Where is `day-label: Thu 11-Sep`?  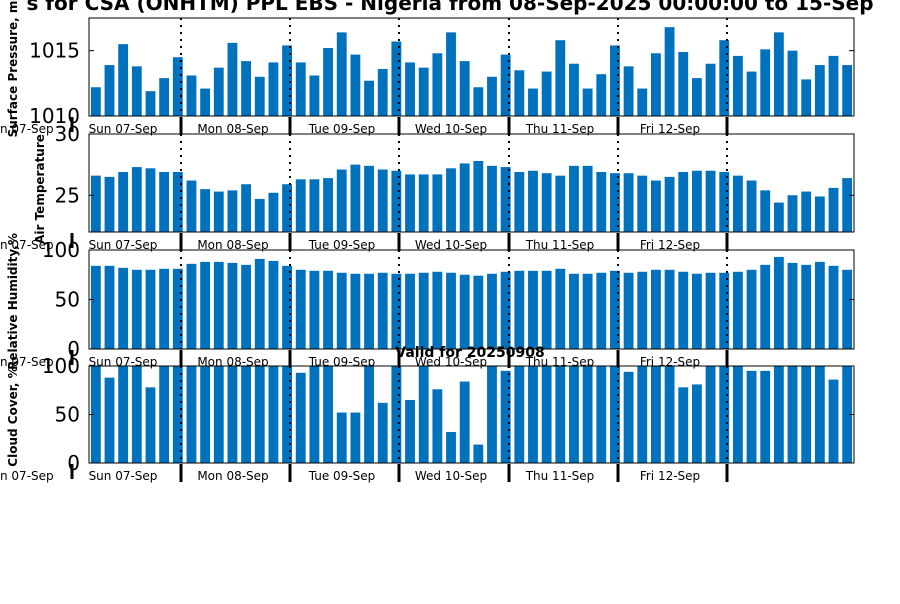 day-label: Thu 11-Sep is located at coordinates (560, 129).